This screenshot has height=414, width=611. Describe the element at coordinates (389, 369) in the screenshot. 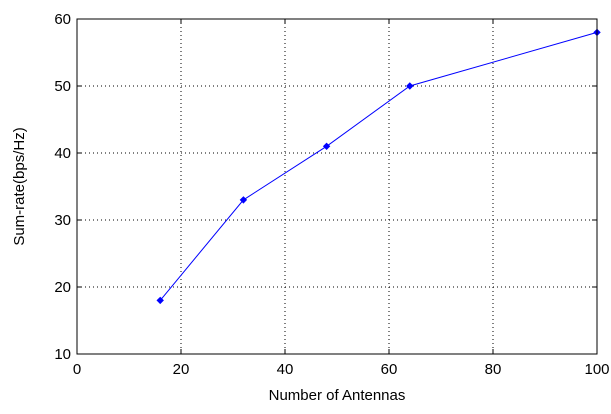

I see `x-tick-label: 60` at that location.